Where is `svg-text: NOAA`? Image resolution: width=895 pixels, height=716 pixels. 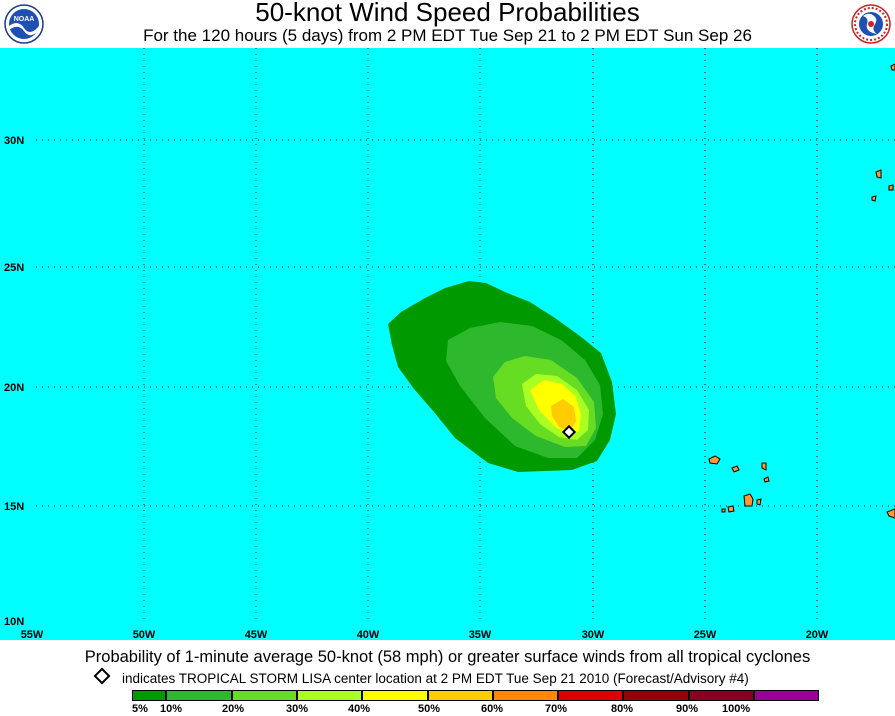
svg-text: NOAA is located at coordinates (24, 19).